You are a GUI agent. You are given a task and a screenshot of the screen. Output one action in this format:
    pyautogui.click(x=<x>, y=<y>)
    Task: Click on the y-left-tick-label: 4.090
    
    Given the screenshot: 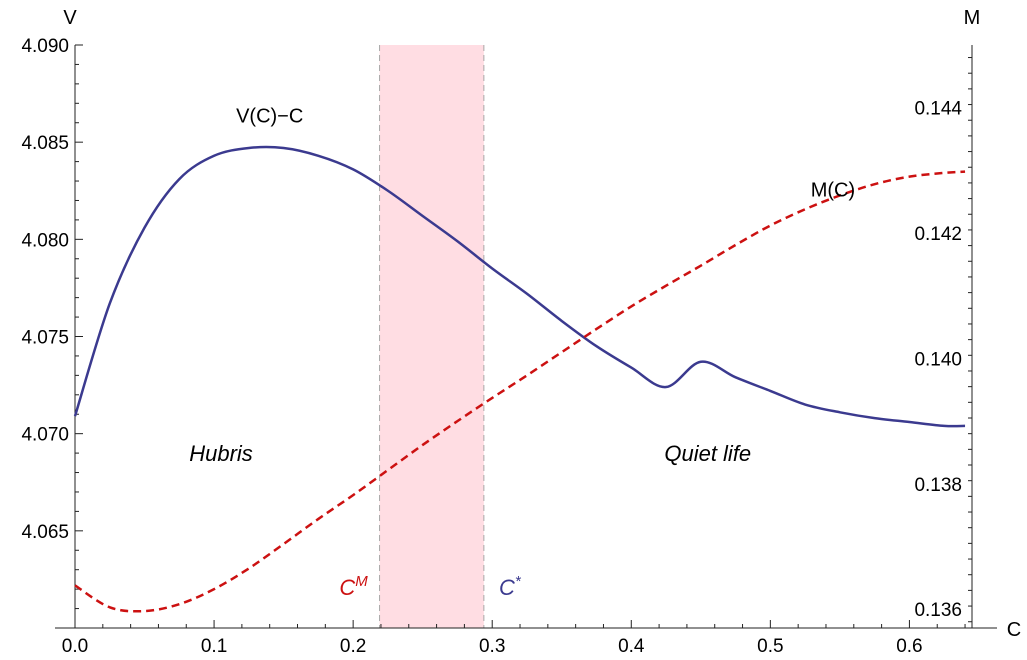 What is the action you would take?
    pyautogui.click(x=45, y=46)
    